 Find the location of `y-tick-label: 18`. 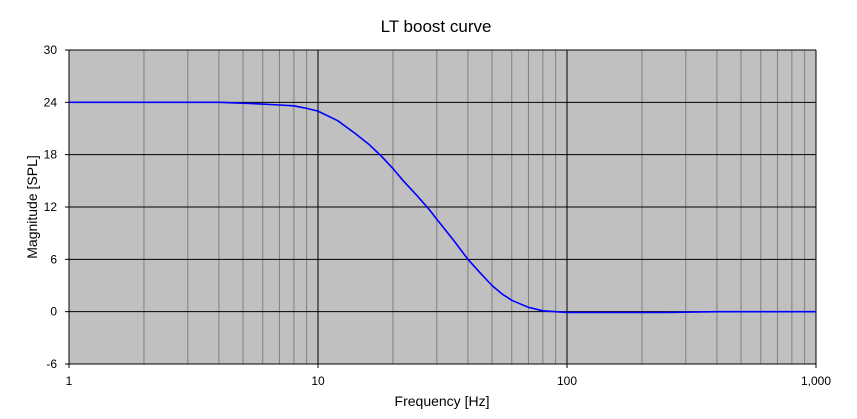

y-tick-label: 18 is located at coordinates (51, 155).